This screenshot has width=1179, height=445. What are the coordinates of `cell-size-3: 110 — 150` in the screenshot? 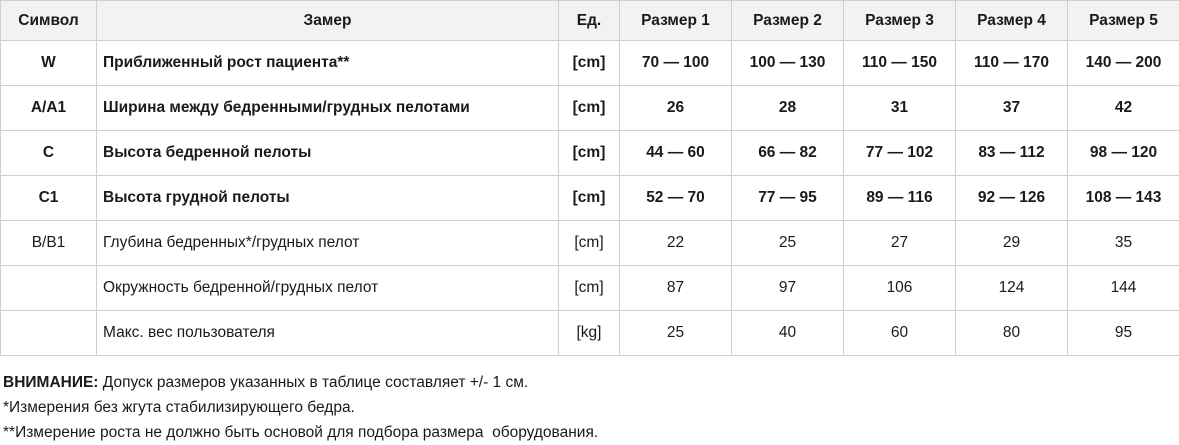 It's located at (900, 63).